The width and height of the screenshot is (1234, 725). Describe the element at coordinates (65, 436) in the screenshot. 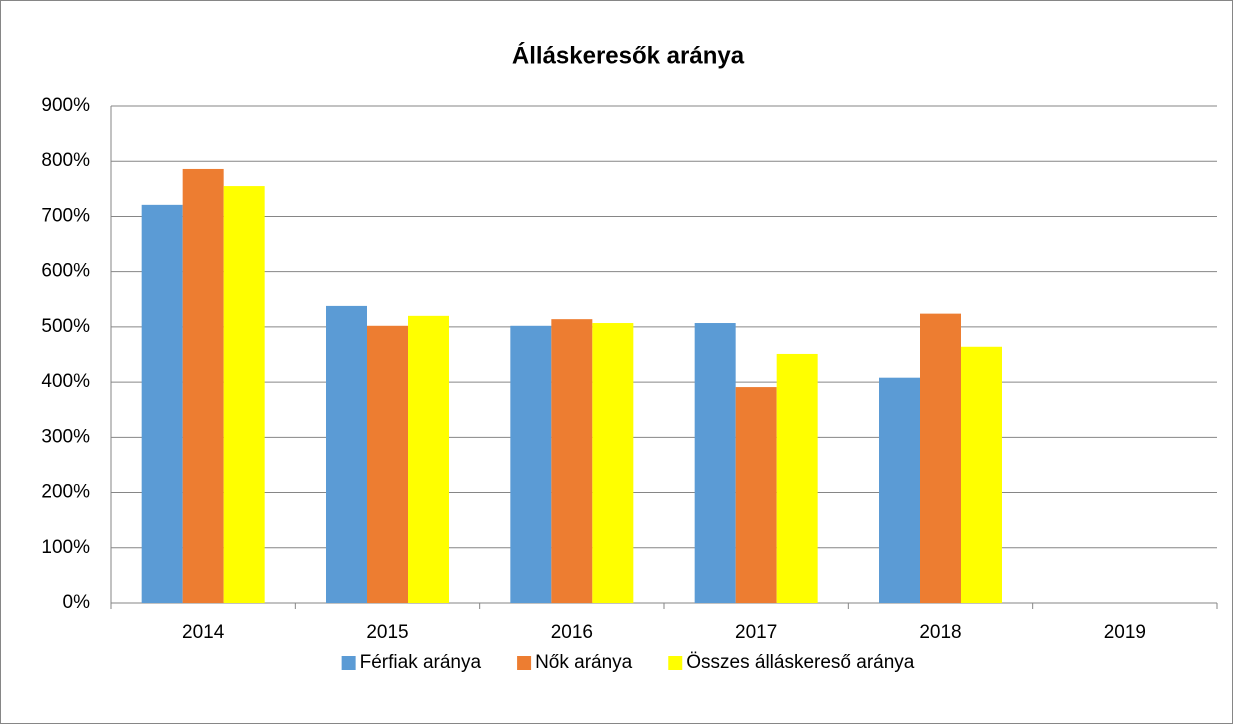

I see `y-tick-label: 300%` at that location.